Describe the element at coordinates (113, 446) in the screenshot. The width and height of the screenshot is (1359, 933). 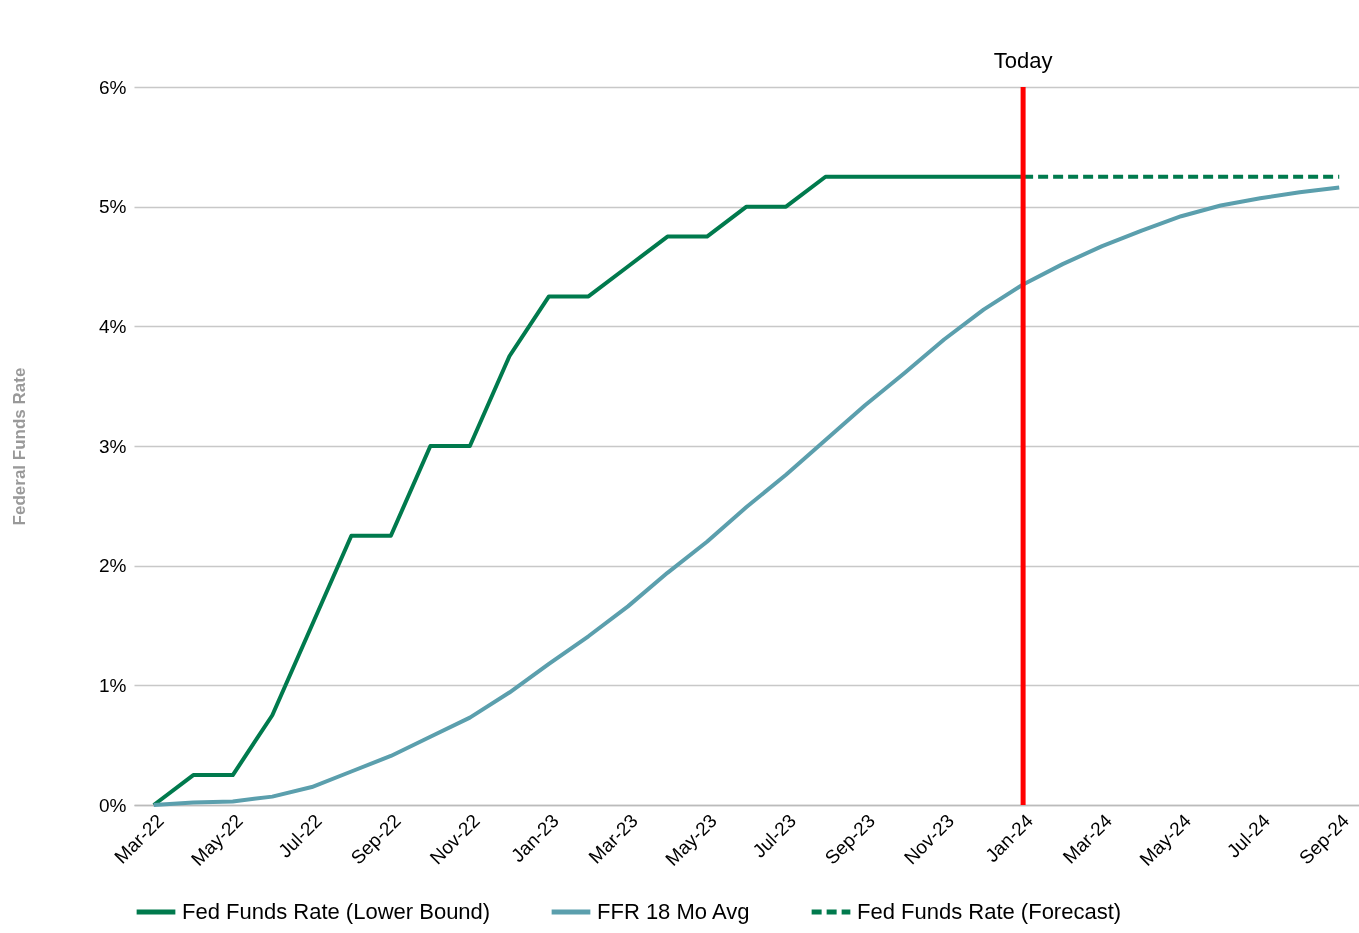
I see `y-tick-label: 3%` at that location.